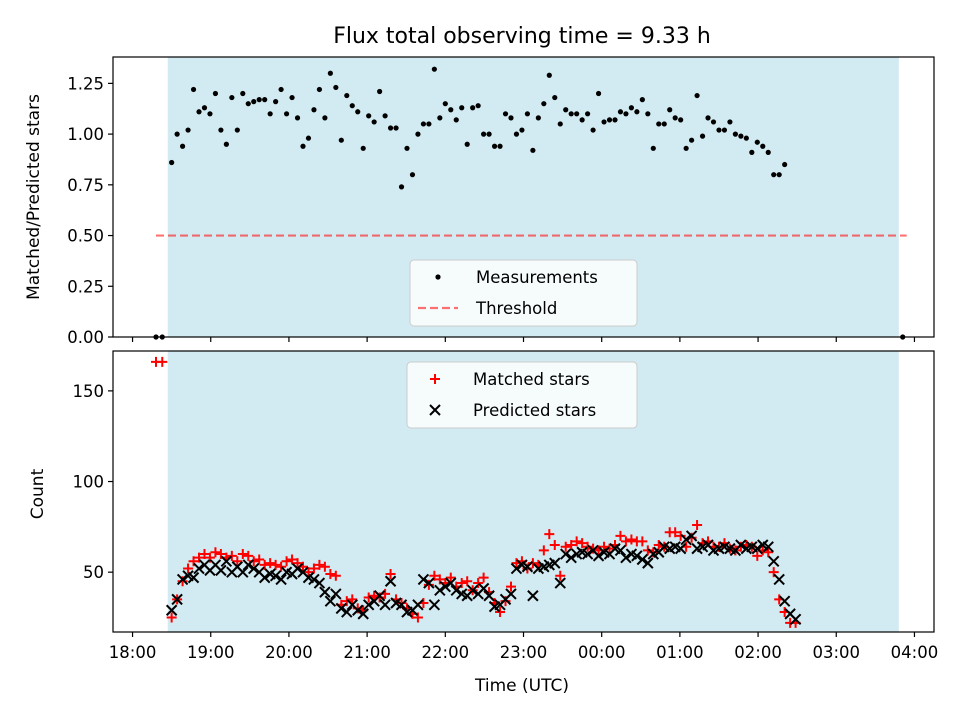  What do you see at coordinates (602, 652) in the screenshot?
I see `x-tick-label: 00:00` at bounding box center [602, 652].